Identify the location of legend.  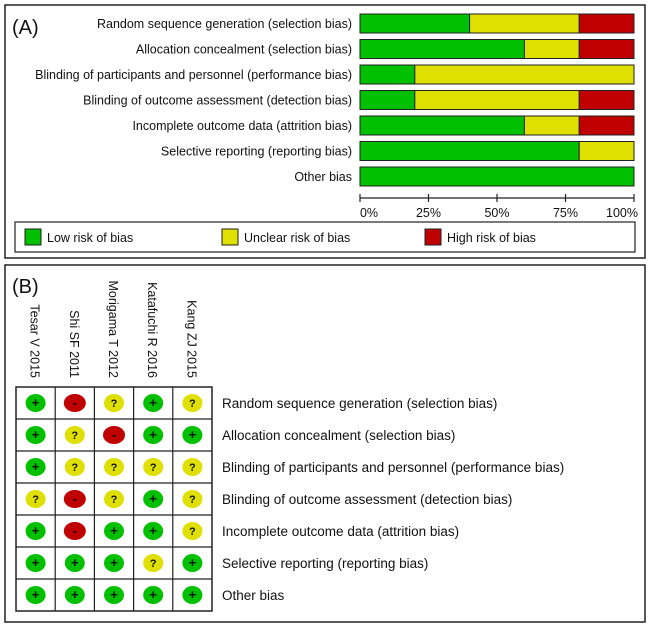
(325, 237).